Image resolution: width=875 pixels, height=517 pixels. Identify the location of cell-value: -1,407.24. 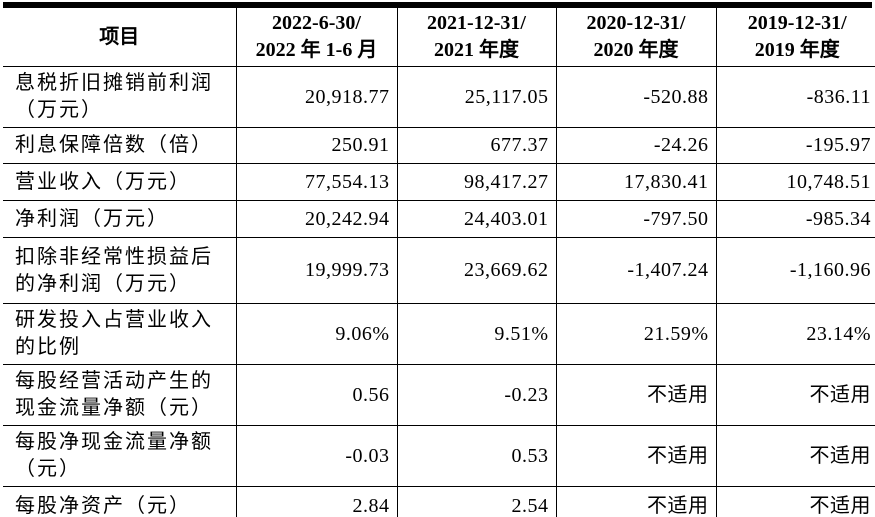
(636, 270).